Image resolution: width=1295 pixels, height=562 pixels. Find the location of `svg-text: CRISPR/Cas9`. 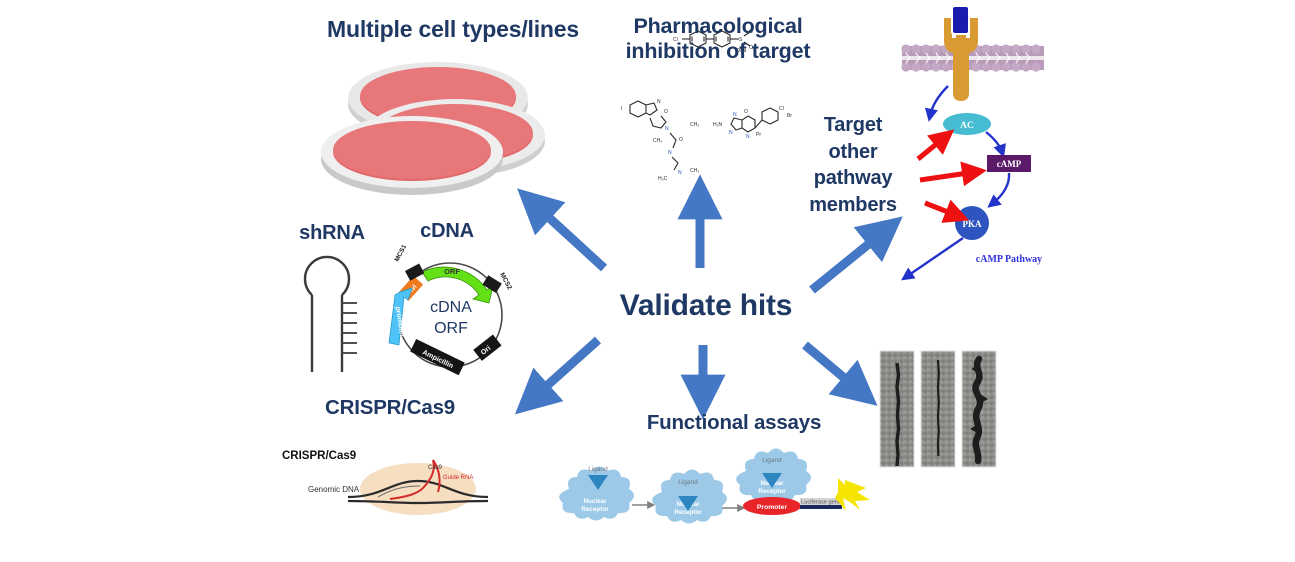

svg-text: CRISPR/Cas9 is located at coordinates (319, 456).